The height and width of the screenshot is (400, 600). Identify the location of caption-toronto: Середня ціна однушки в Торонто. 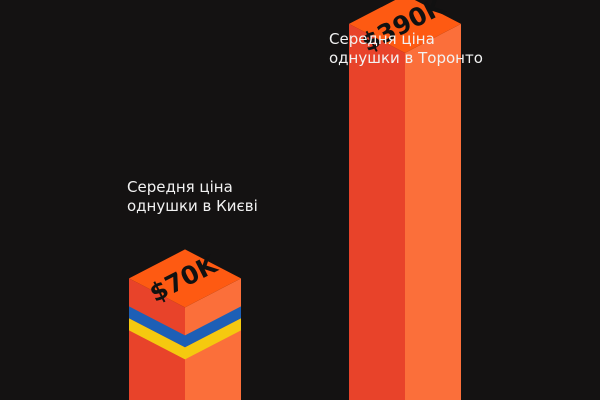
(406, 48).